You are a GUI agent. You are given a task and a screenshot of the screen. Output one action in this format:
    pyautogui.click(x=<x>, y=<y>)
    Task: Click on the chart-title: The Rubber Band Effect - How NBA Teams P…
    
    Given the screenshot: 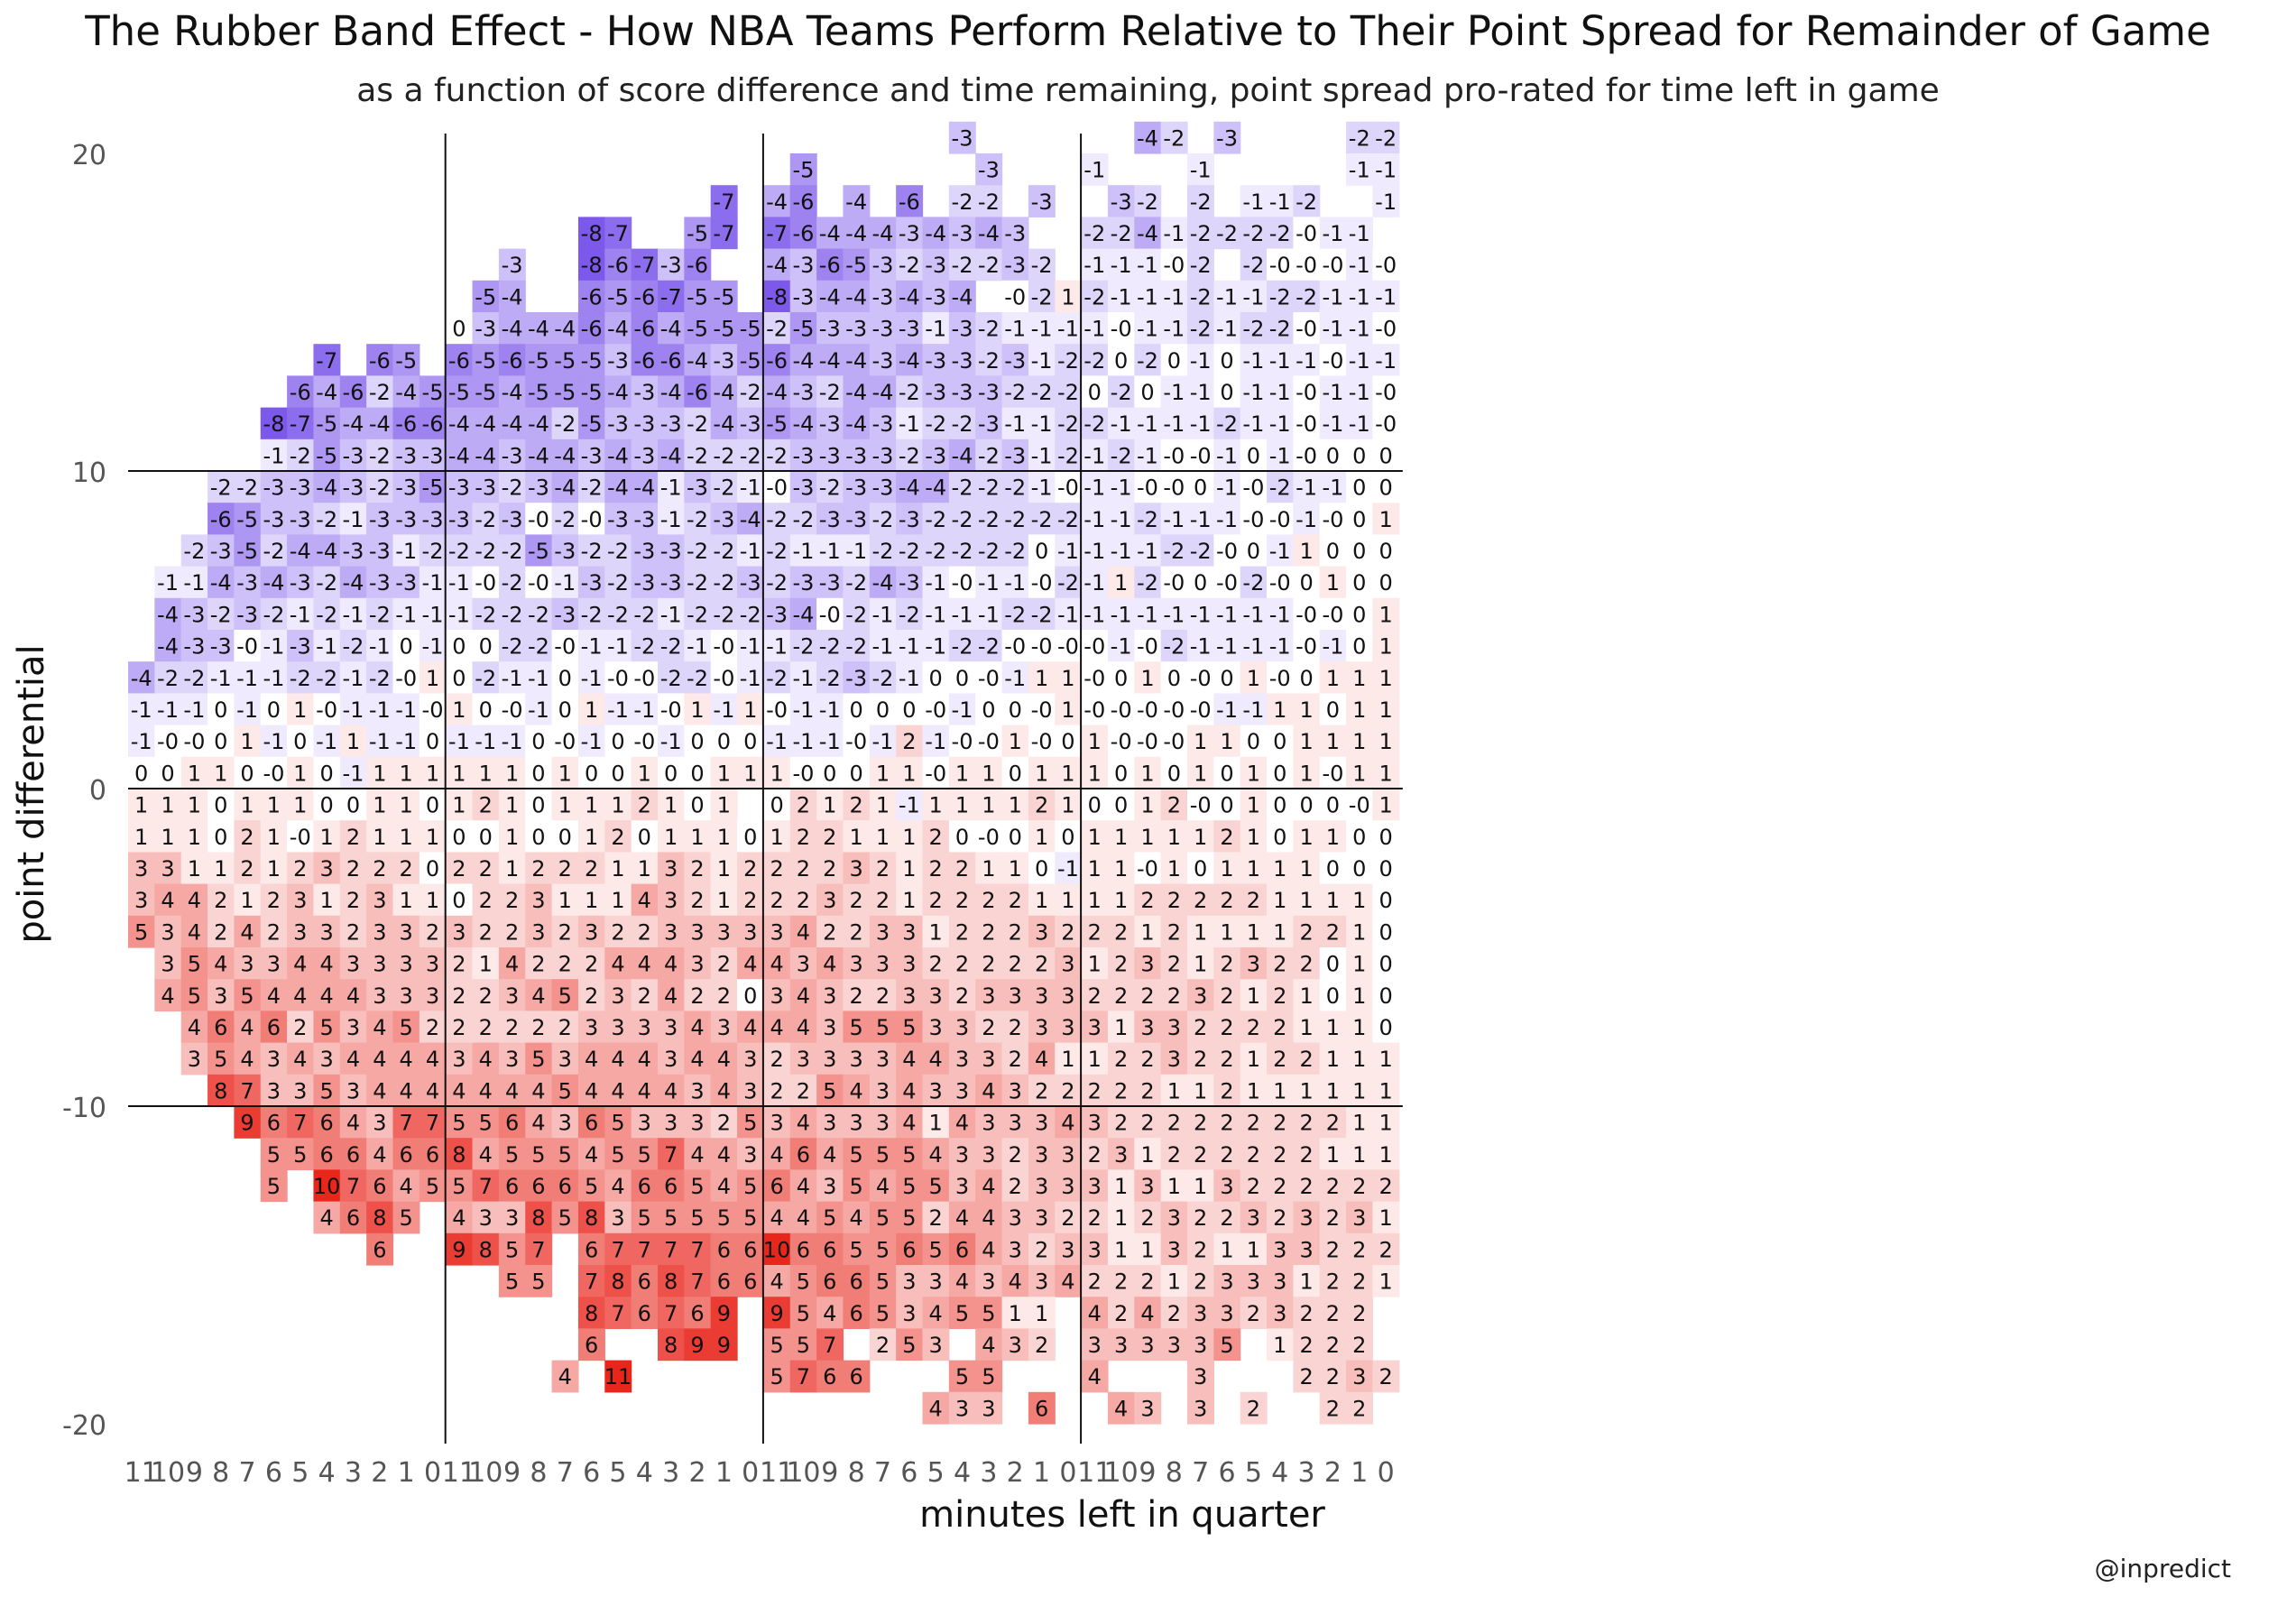 What is the action you would take?
    pyautogui.click(x=1148, y=31)
    